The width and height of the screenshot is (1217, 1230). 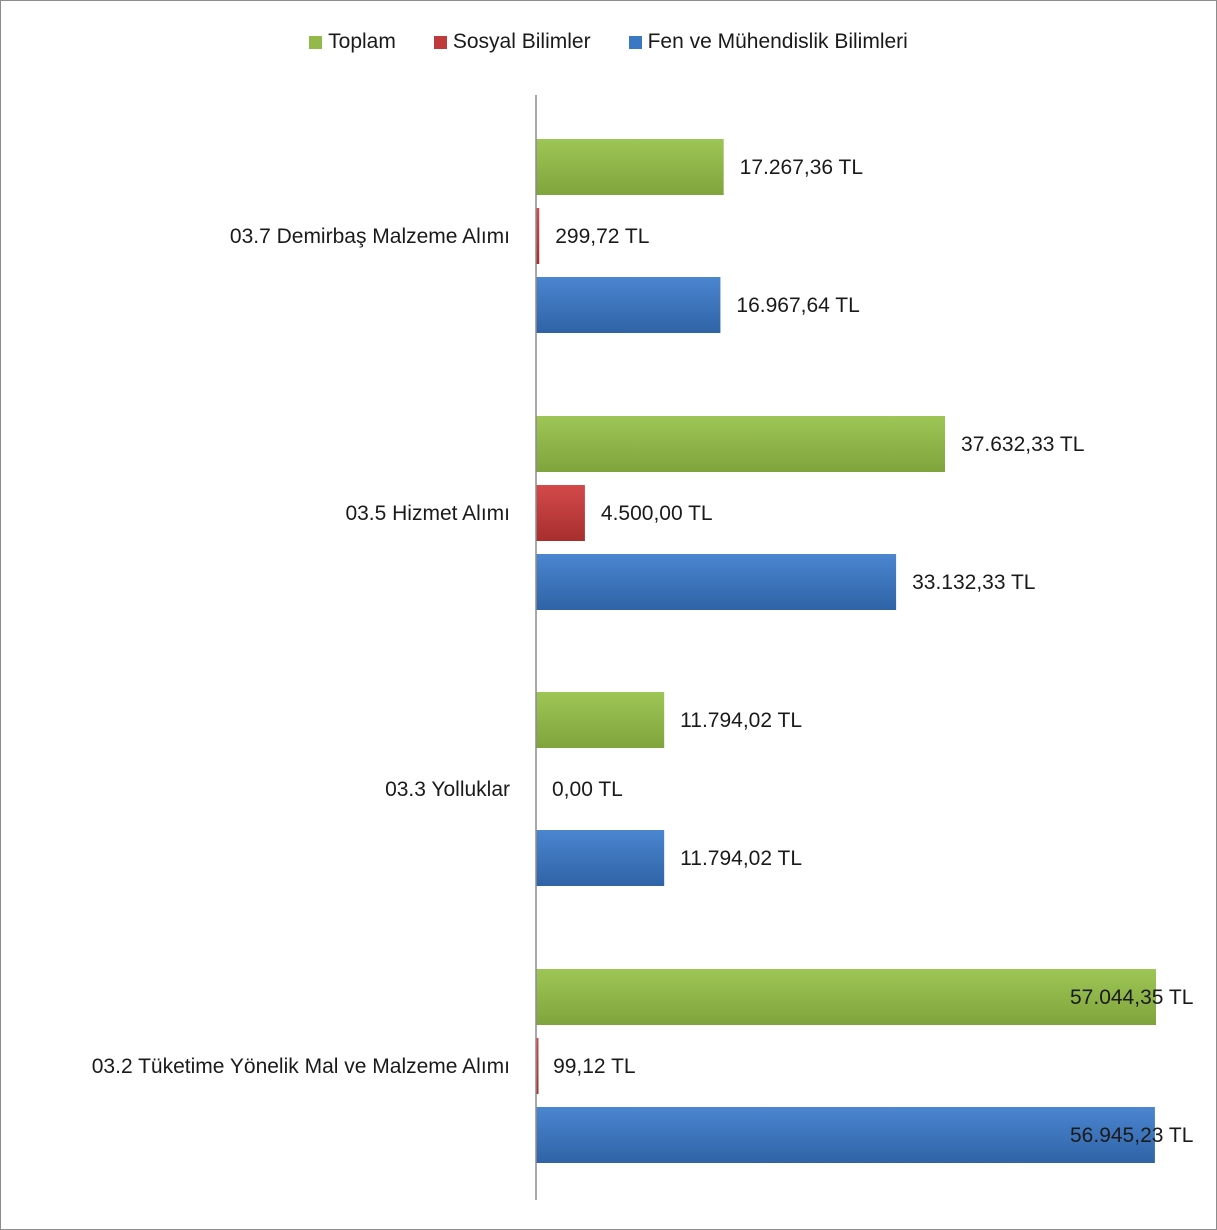 I want to click on data-label-toplam-03-5-hizmet-alimi: 37.632,33 TL, so click(x=1022, y=444).